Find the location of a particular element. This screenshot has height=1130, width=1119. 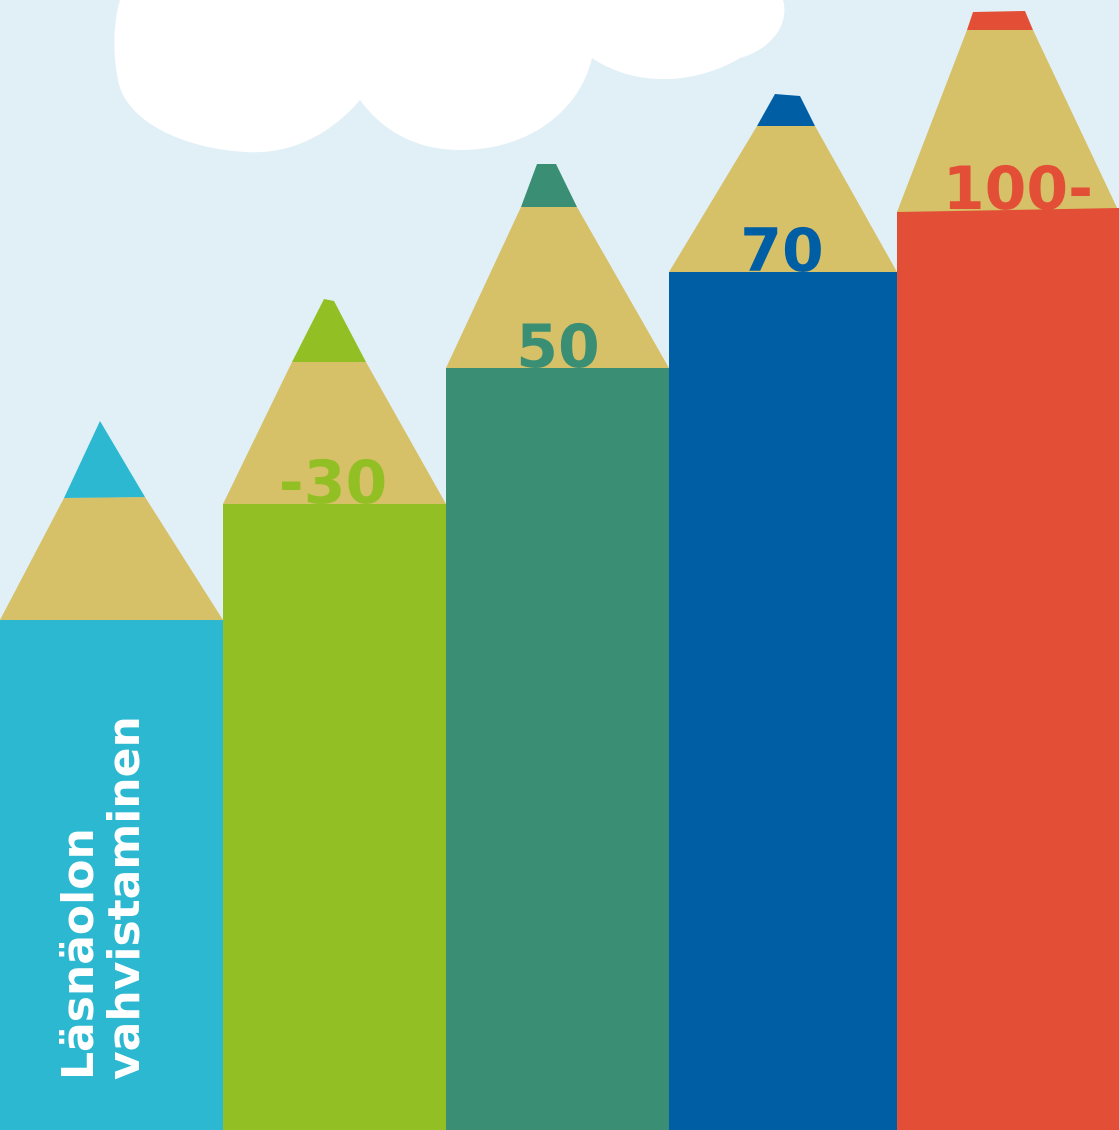

pencil-1-body is located at coordinates (112, 875).